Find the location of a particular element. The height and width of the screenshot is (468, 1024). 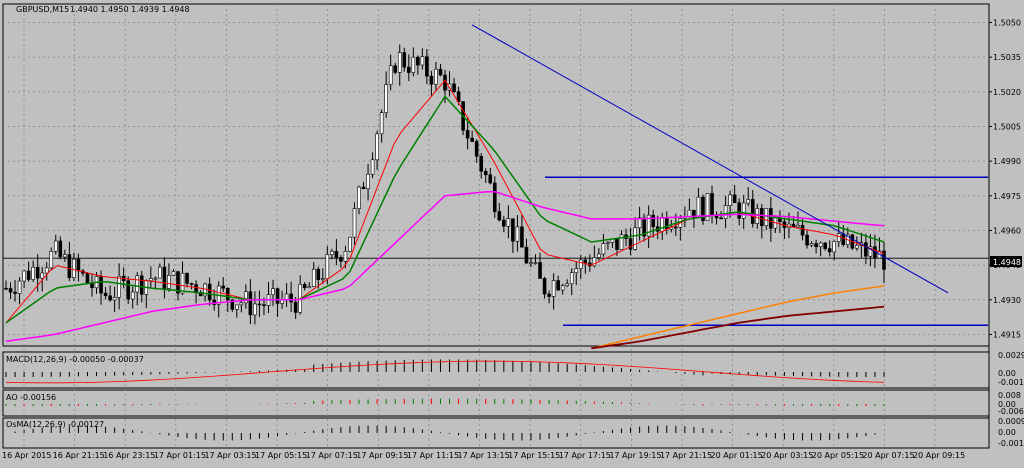

osma-tick-bot: -0.00177 is located at coordinates (1011, 443).